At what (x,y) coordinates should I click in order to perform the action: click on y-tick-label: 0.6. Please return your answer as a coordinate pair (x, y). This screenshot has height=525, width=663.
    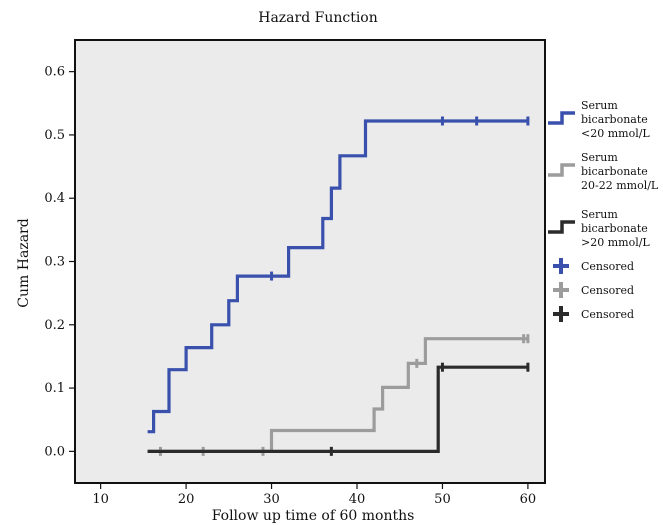
    Looking at the image, I should click on (54, 72).